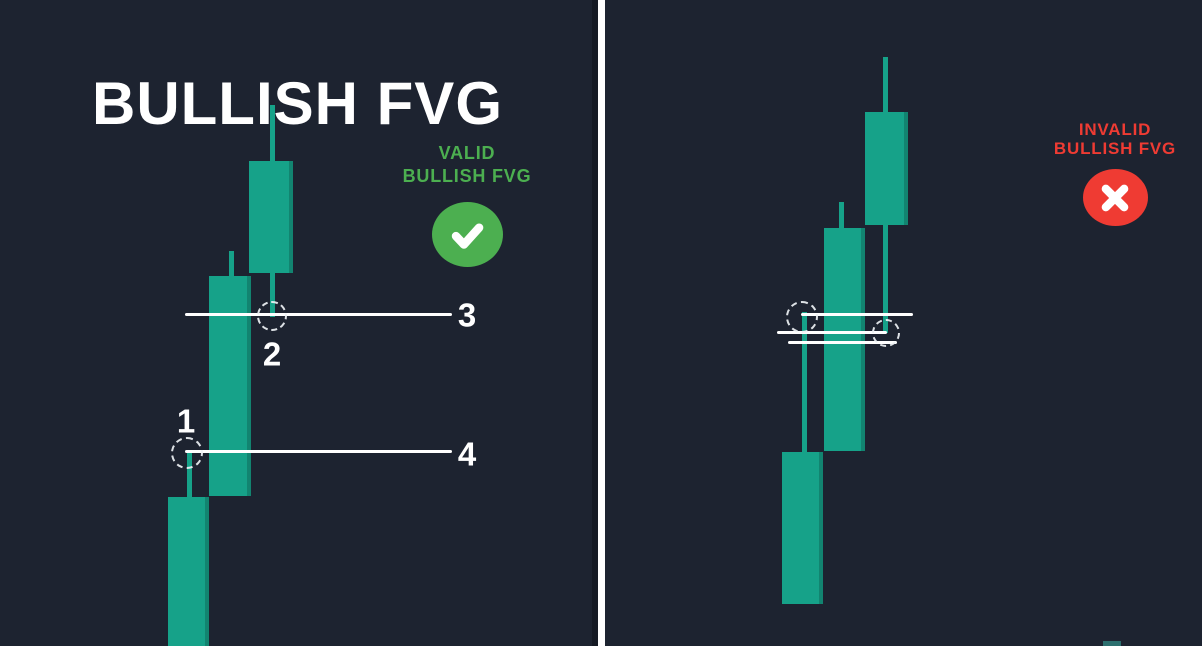 The image size is (1202, 646). I want to click on divider-shadow, so click(595, 323).